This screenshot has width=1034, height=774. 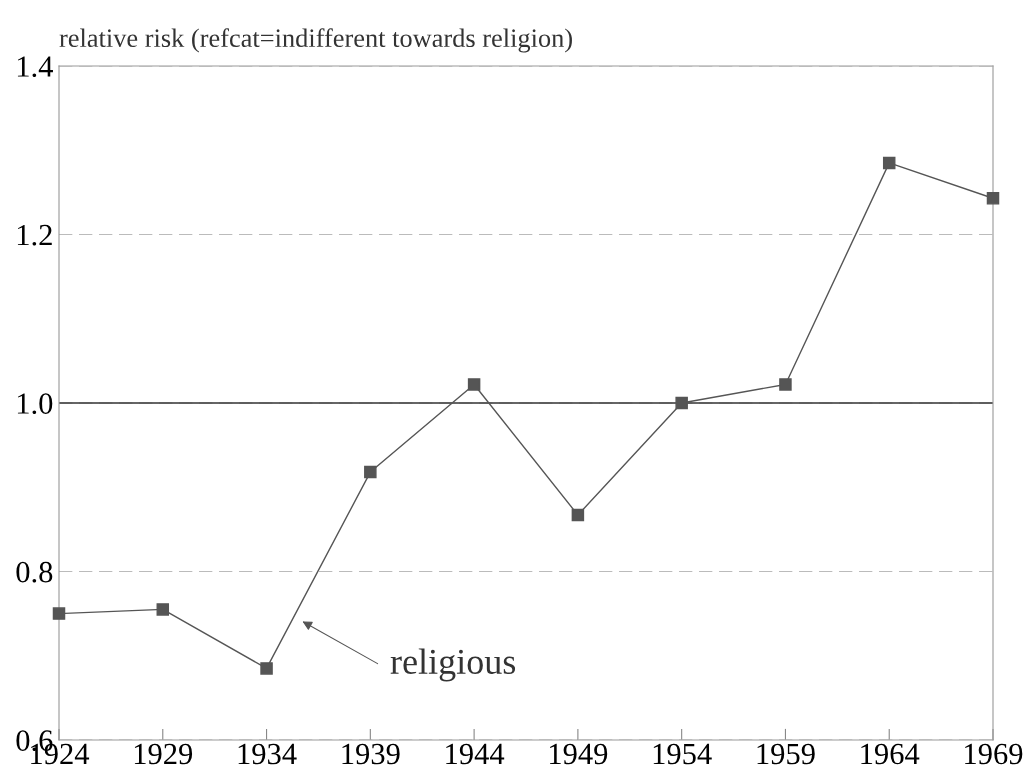 I want to click on x-tick-label: 1959, so click(x=786, y=754).